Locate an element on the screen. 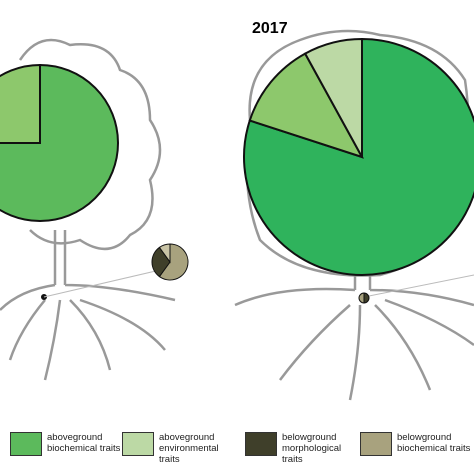  legend-label: belowground morphological traits is located at coordinates (312, 448).